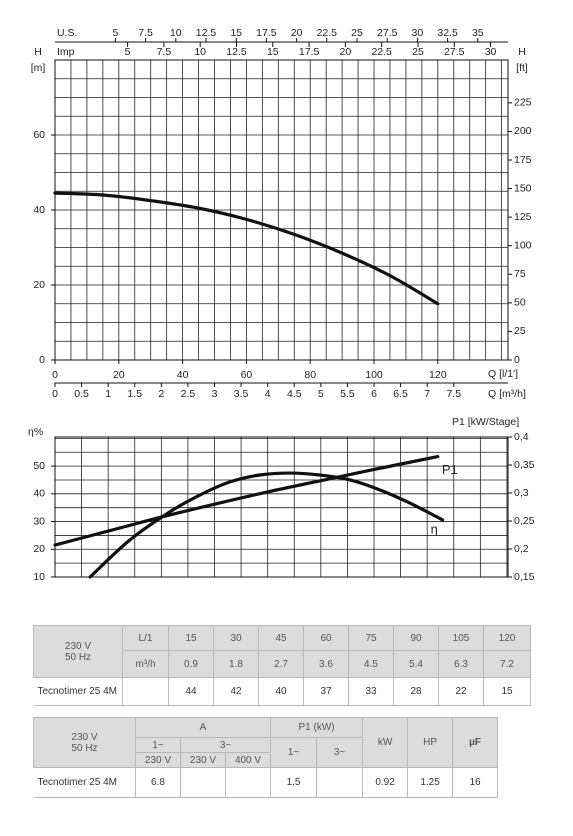  Describe the element at coordinates (434, 528) in the screenshot. I see `curve-label: η` at that location.